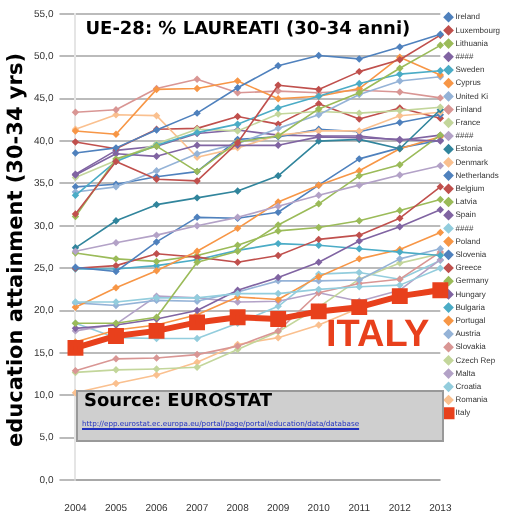 The width and height of the screenshot is (520, 520). Describe the element at coordinates (248, 29) in the screenshot. I see `chart-title: UE-28: % LAUREATI (30-34 anni)` at that location.